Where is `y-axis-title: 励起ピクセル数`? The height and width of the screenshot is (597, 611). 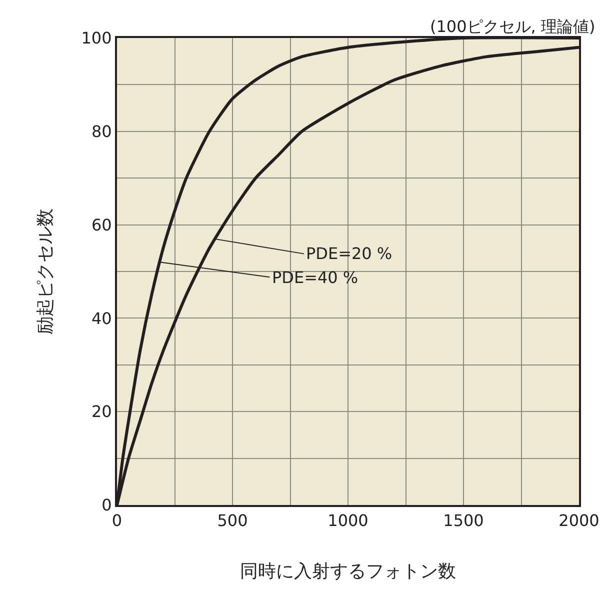 y-axis-title: 励起ピクセル数 is located at coordinates (45, 271).